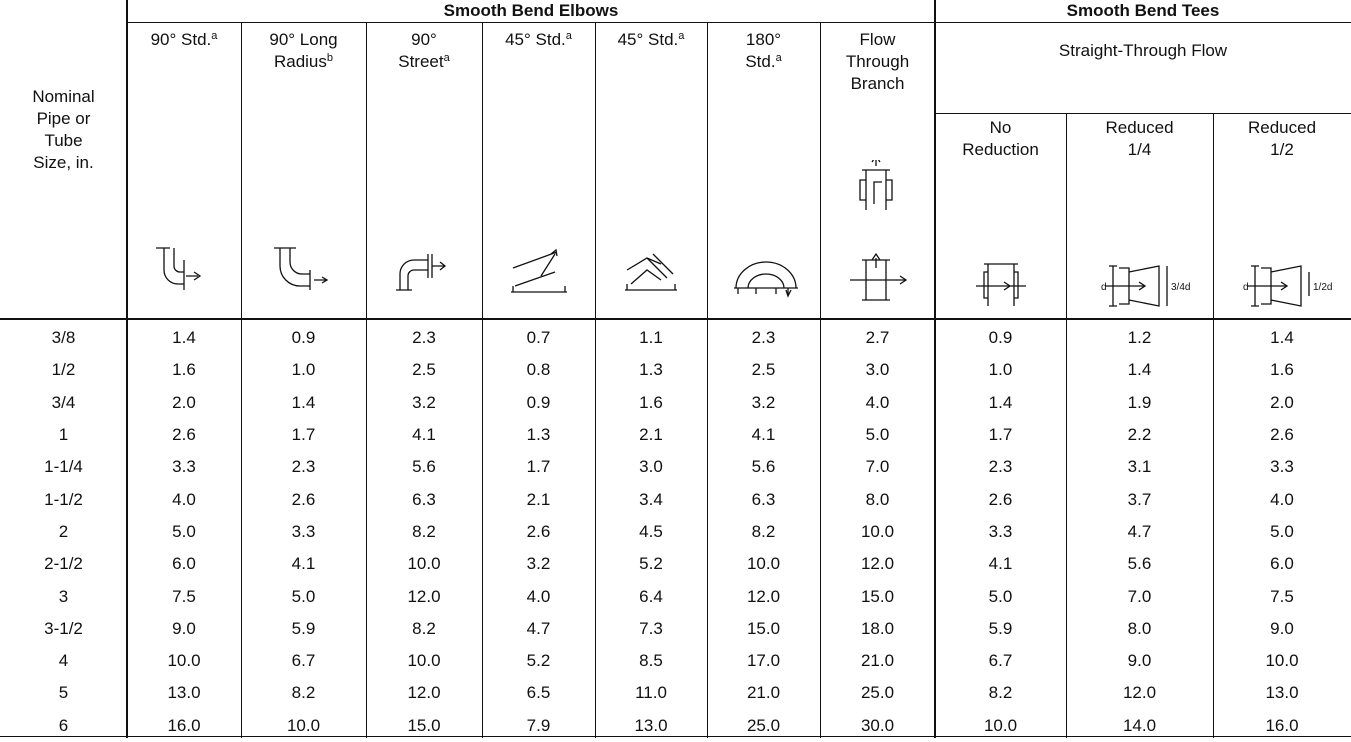  I want to click on header-line: 90°, so click(424, 39).